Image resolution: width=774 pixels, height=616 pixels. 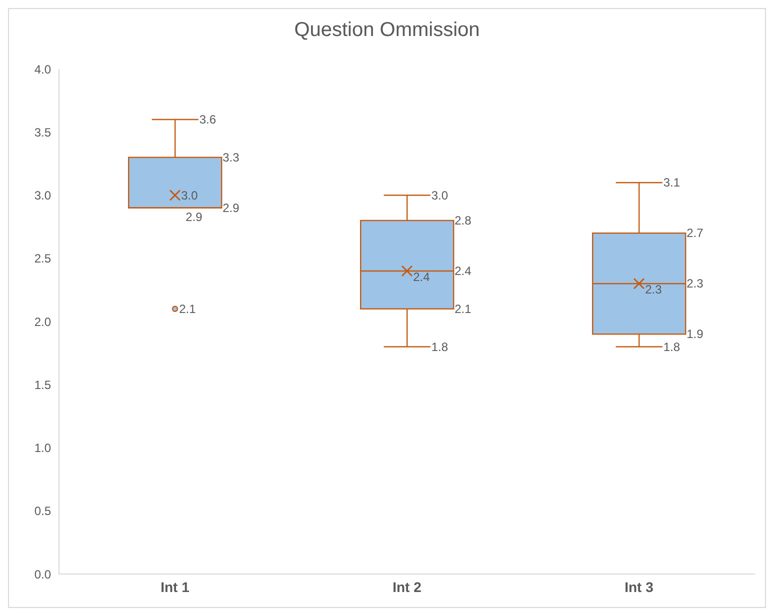 I want to click on annotation: 1.9, so click(x=695, y=334).